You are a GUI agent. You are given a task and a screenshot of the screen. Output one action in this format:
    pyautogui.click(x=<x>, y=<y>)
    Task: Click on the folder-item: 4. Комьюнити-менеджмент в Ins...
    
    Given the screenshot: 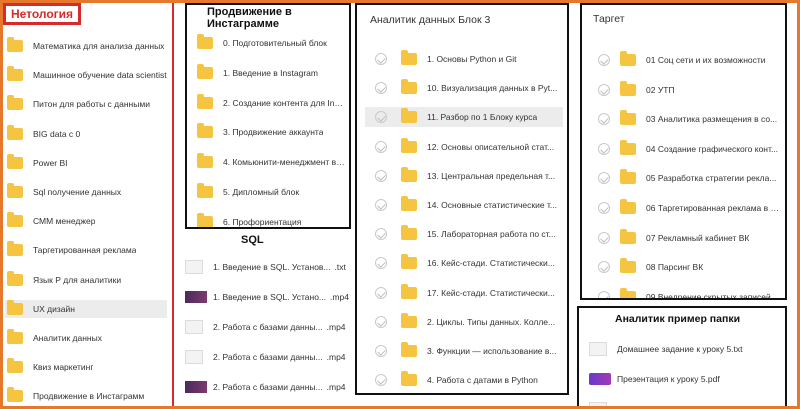 What is the action you would take?
    pyautogui.click(x=271, y=161)
    